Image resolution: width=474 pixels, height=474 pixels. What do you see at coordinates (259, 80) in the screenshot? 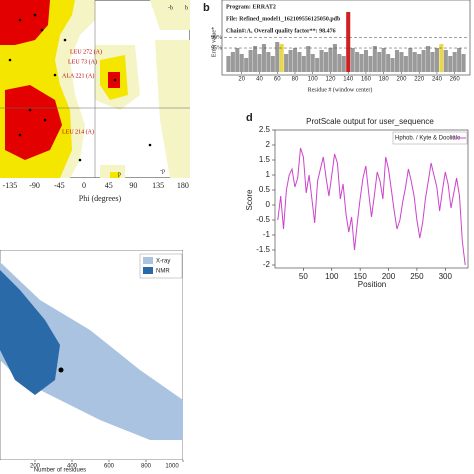
I see `x-tick-label: 40` at bounding box center [259, 80].